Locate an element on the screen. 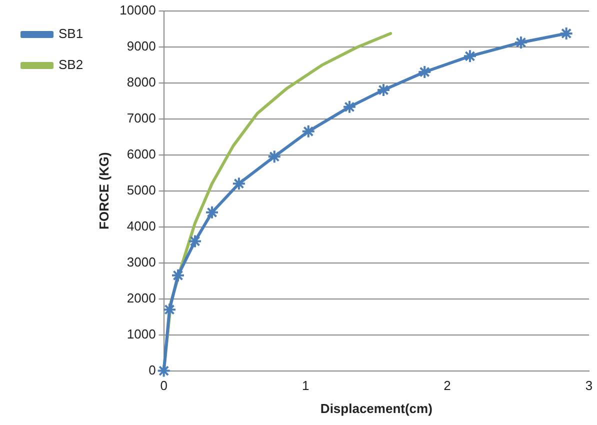 The width and height of the screenshot is (597, 425). y-tick-label: 4000 is located at coordinates (141, 226).